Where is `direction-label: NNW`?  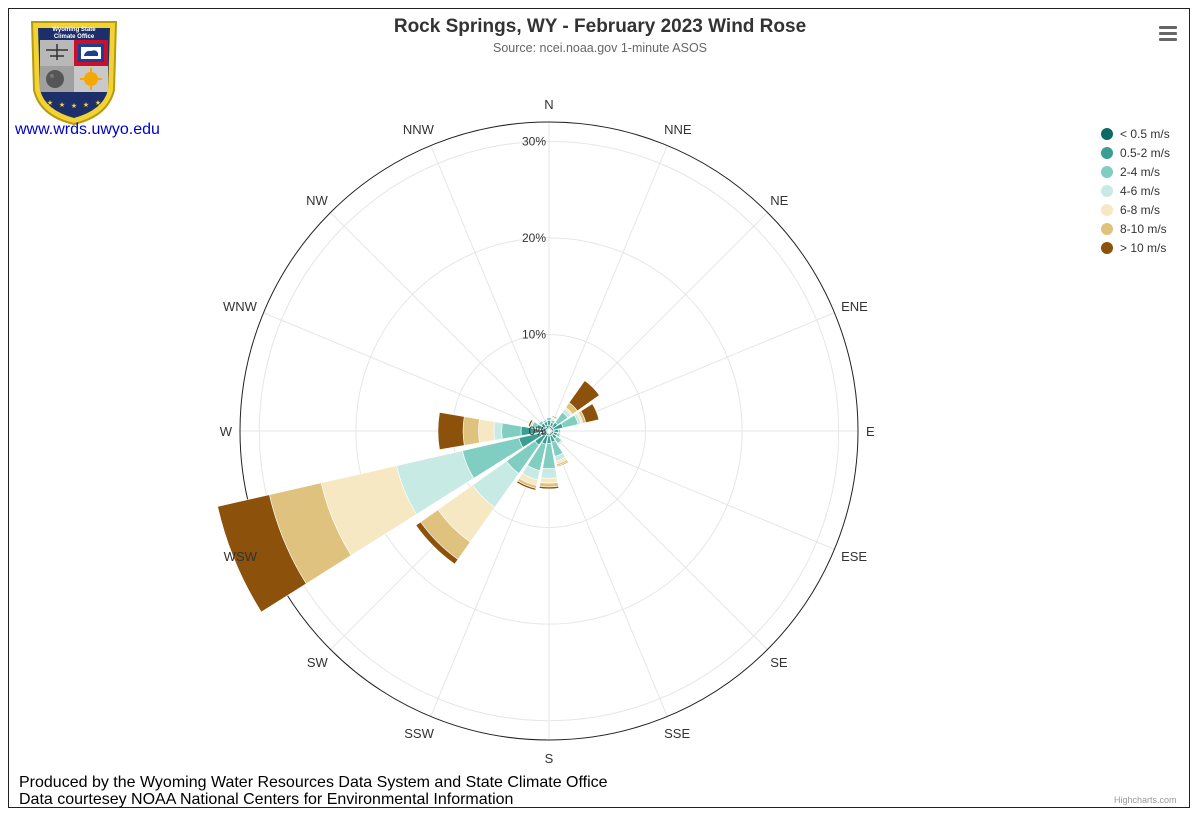
direction-label: NNW is located at coordinates (419, 129).